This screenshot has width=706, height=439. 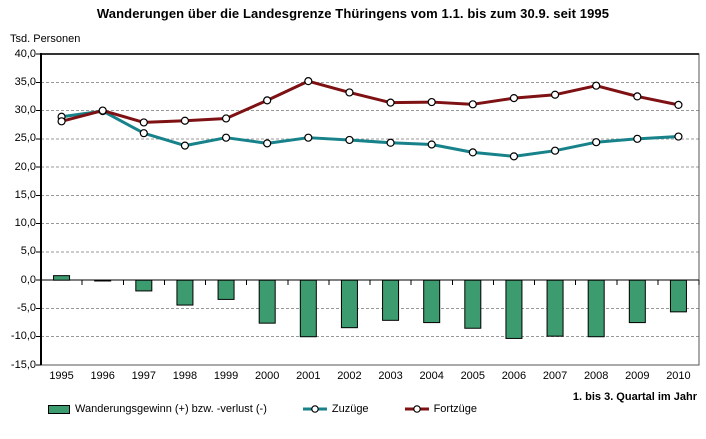 I want to click on fortzuege-marker-2007, so click(x=555, y=94).